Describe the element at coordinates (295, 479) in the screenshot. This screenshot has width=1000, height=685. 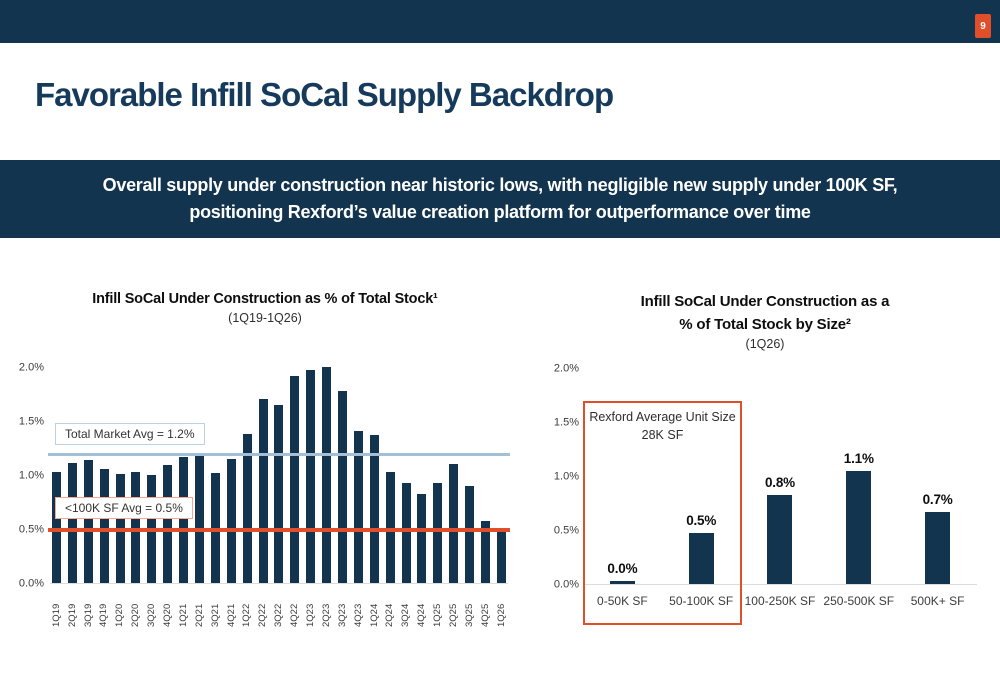
I see `bar-4Q22` at that location.